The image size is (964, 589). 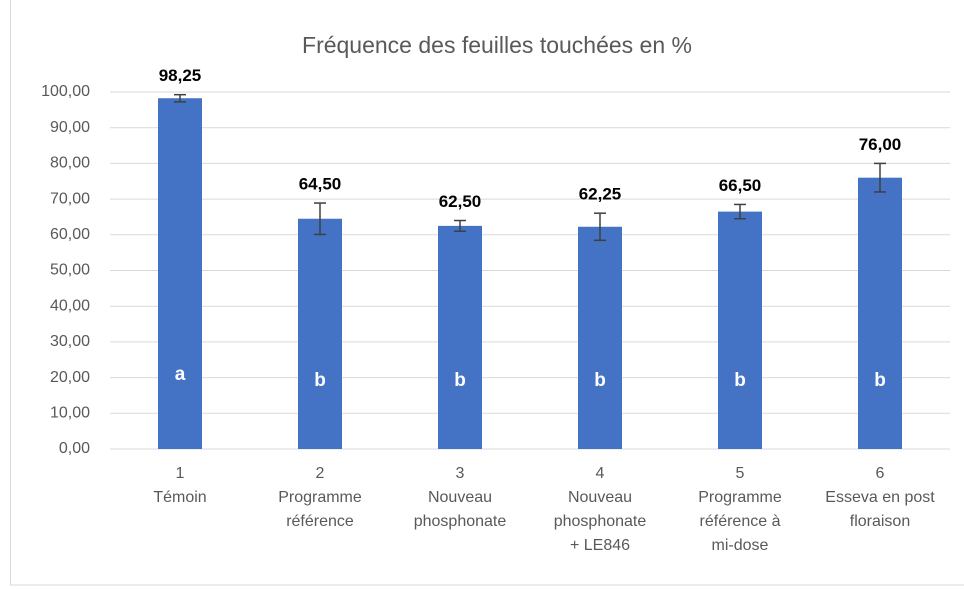 I want to click on y-tick-label: 100,00, so click(x=65, y=91).